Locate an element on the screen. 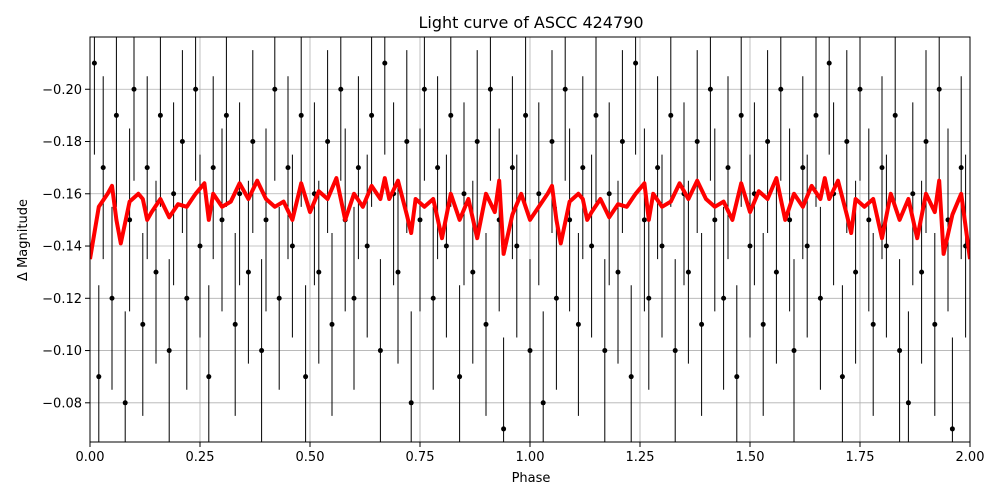 Image resolution: width=1000 pixels, height=500 pixels. x-tick-label: 2.00 is located at coordinates (970, 457).